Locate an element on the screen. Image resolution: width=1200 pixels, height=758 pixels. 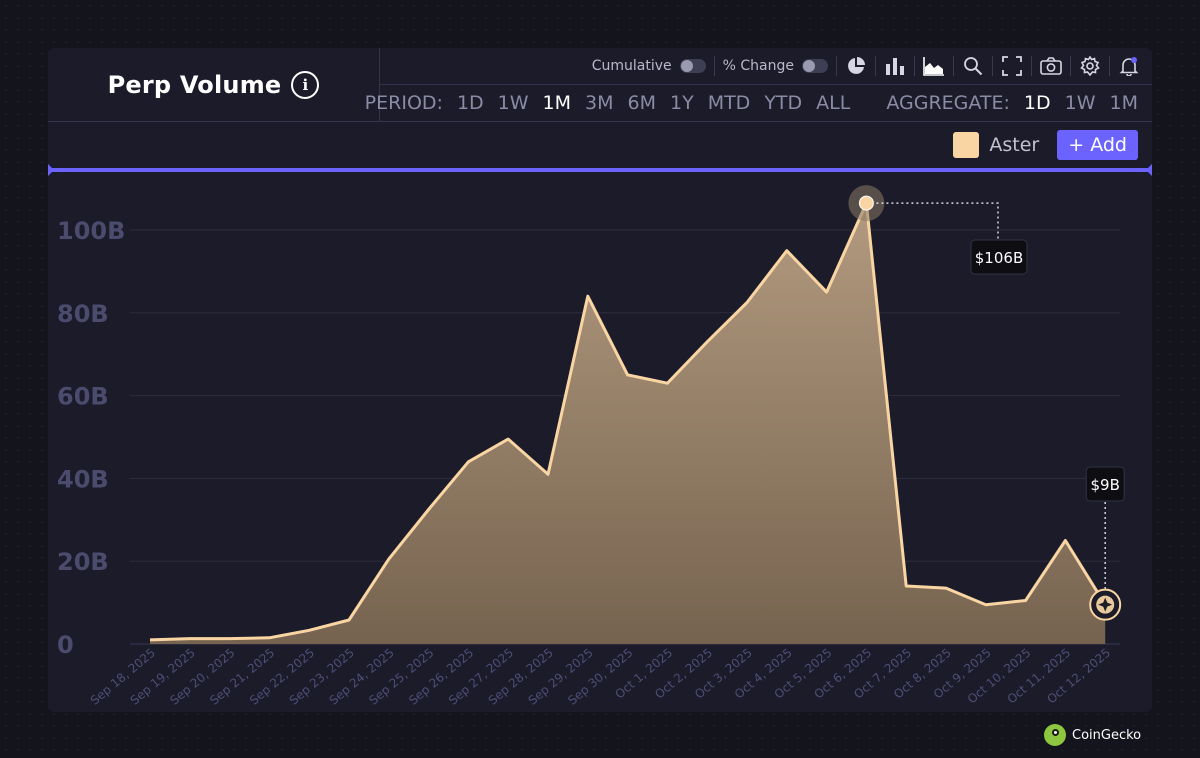
aggregate-option-1m: 1M is located at coordinates (1123, 103).